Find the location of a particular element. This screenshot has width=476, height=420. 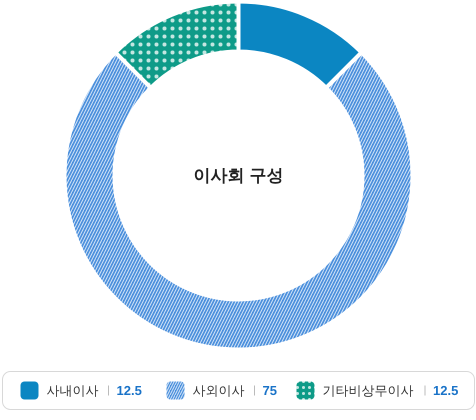

legend-label: 사내이사 is located at coordinates (72, 390).